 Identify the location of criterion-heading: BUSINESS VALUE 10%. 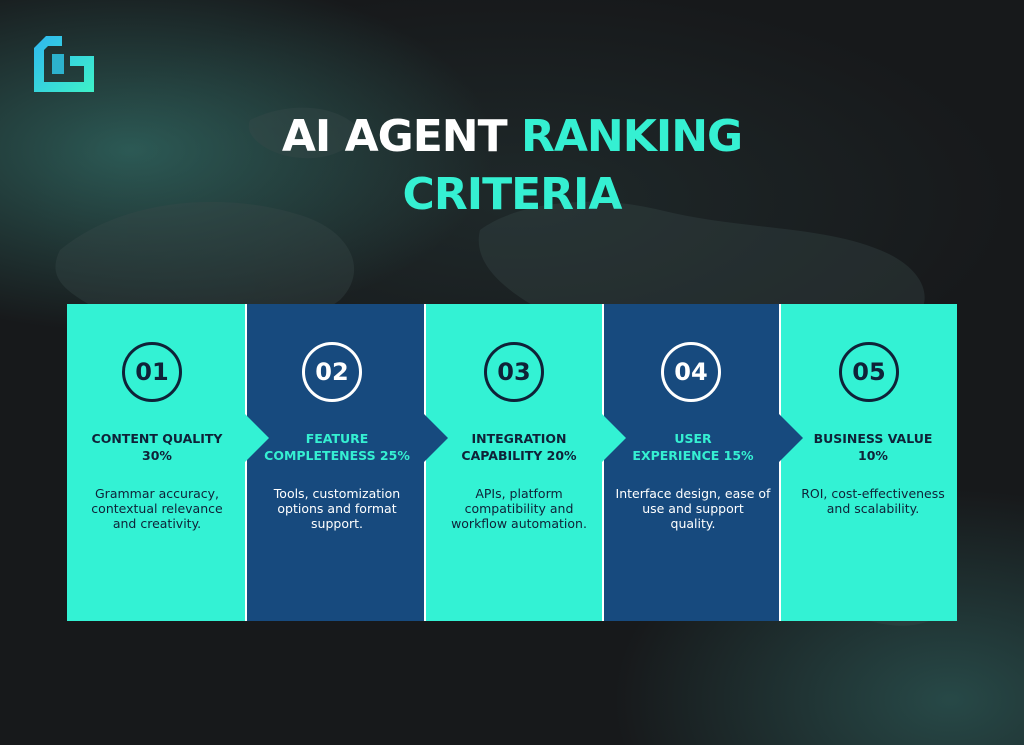
(873, 447).